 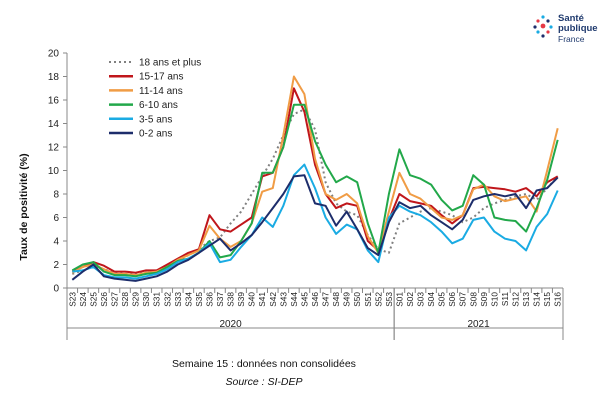 I want to click on x-tick-label: S25, so click(x=93, y=299).